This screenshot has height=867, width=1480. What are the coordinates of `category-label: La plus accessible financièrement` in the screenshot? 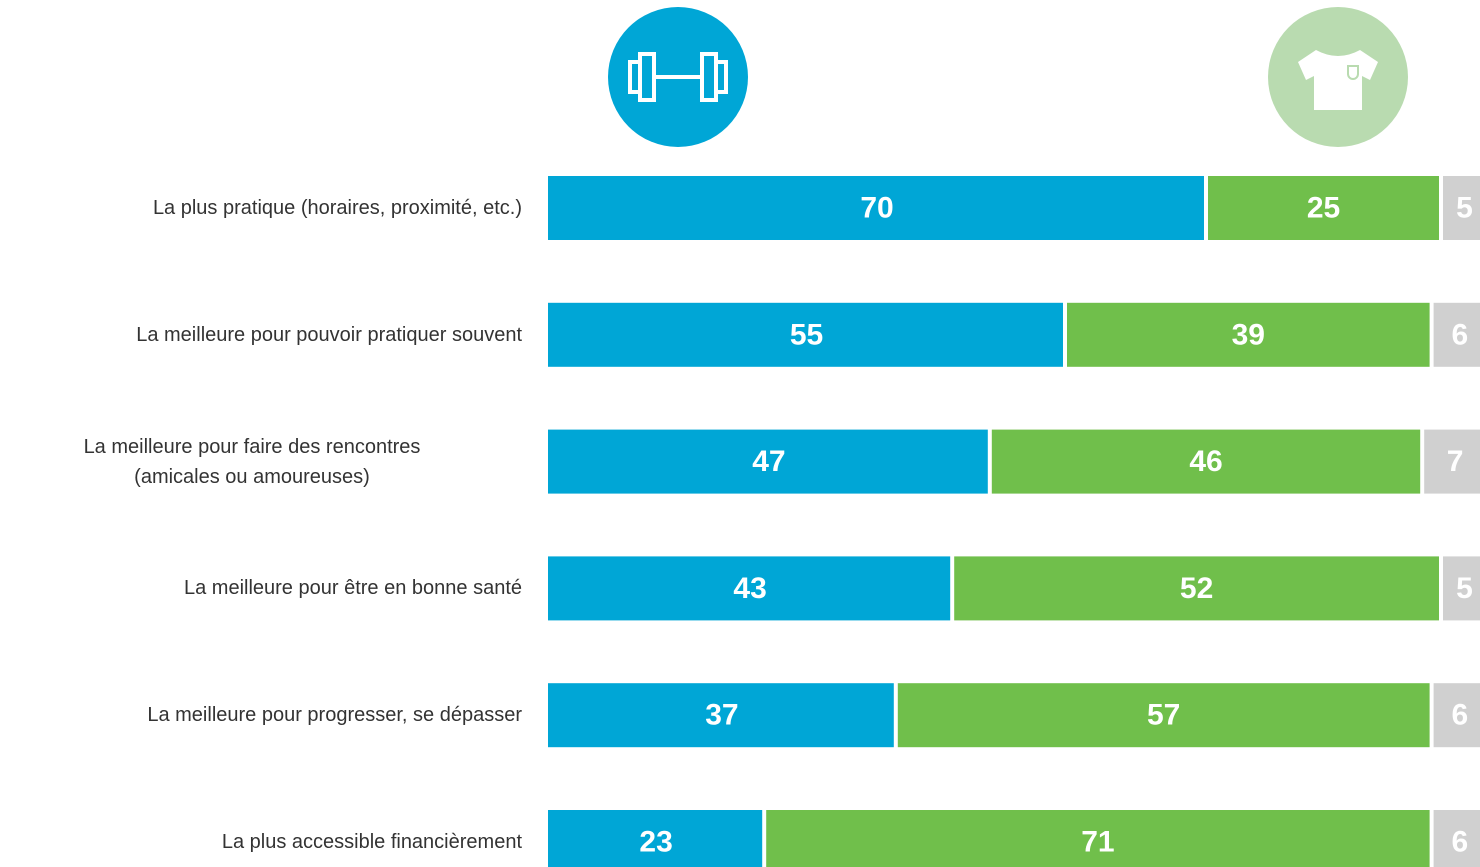 It's located at (371, 842).